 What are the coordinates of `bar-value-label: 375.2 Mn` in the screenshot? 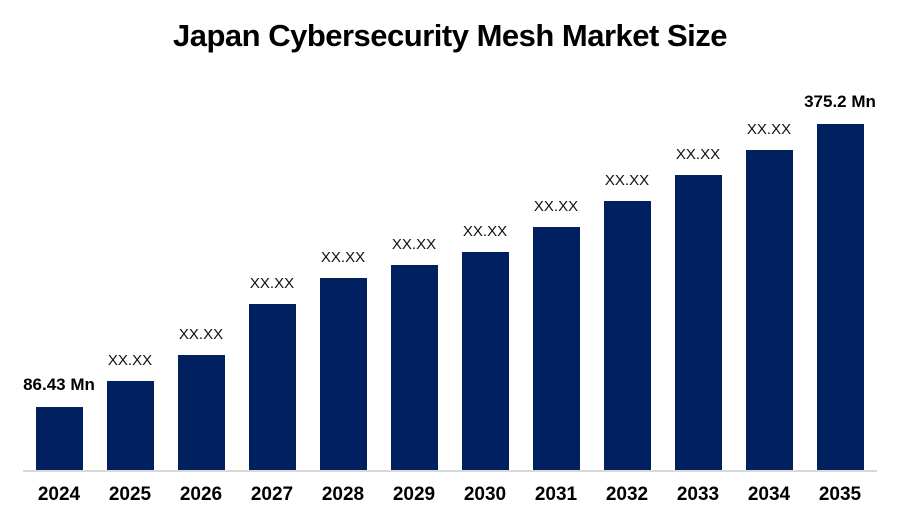 It's located at (840, 102).